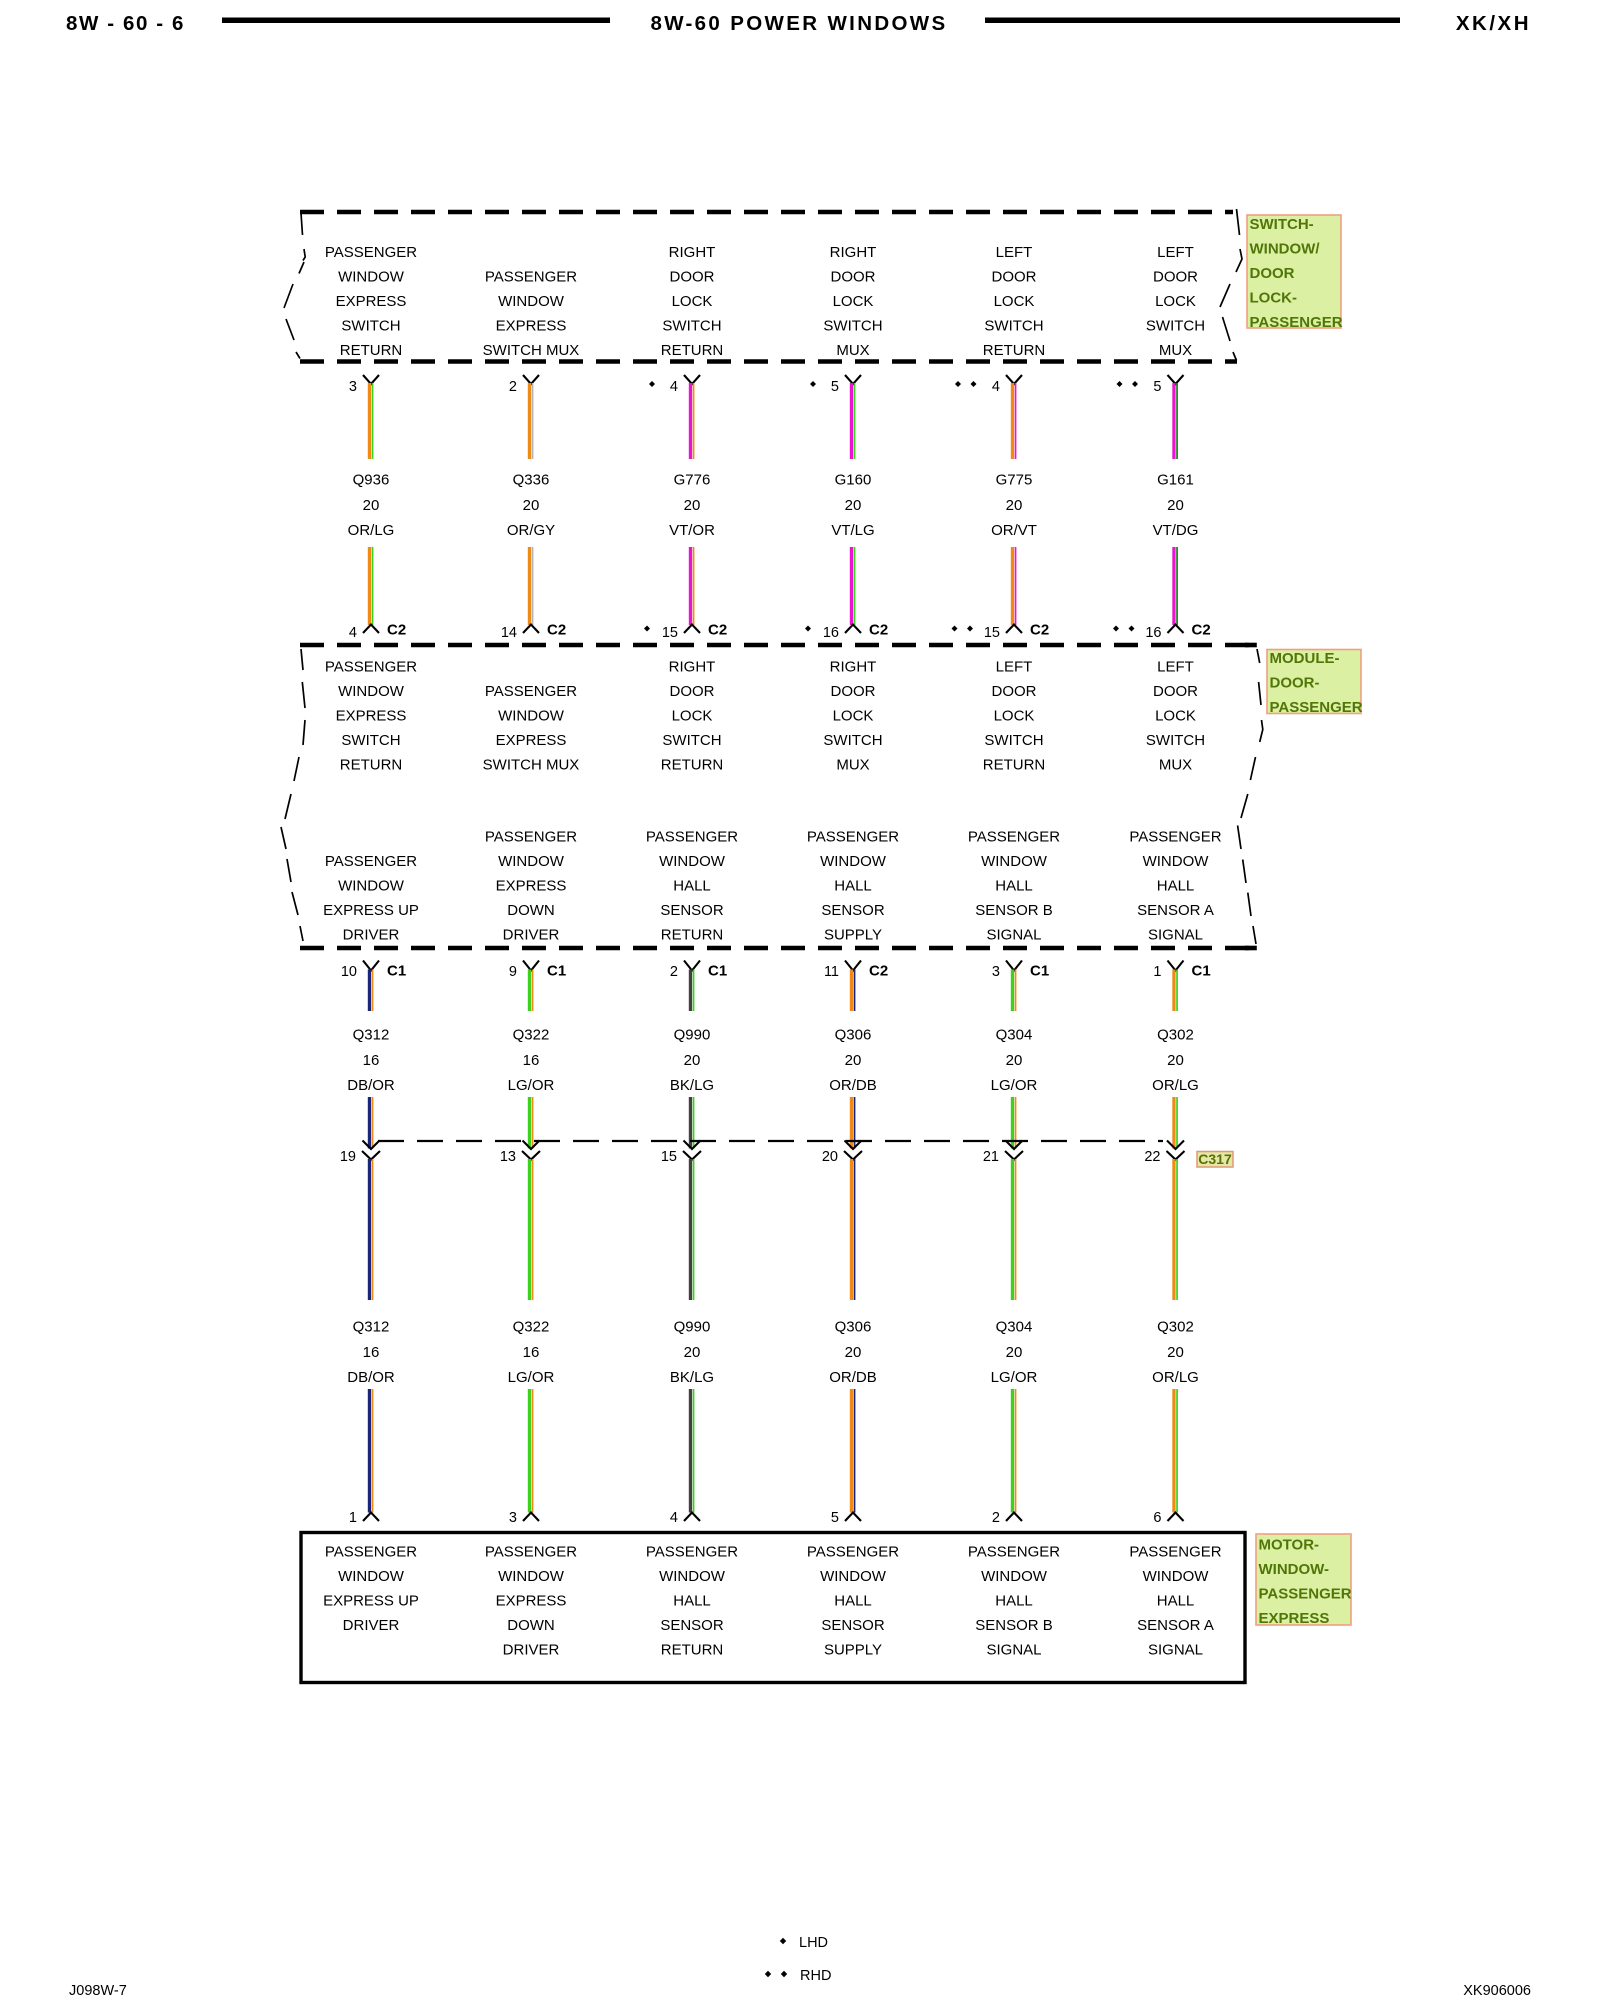  I want to click on svg-text: EXPRESS UP, so click(371, 910).